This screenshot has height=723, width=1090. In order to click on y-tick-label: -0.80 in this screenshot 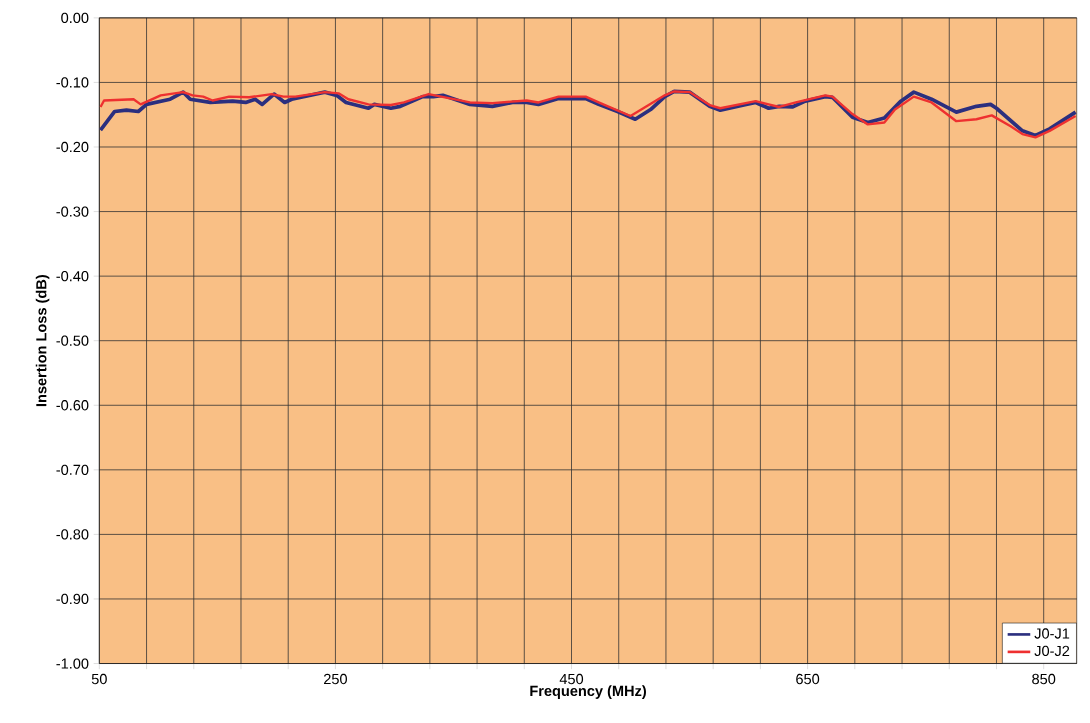, I will do `click(72, 534)`.